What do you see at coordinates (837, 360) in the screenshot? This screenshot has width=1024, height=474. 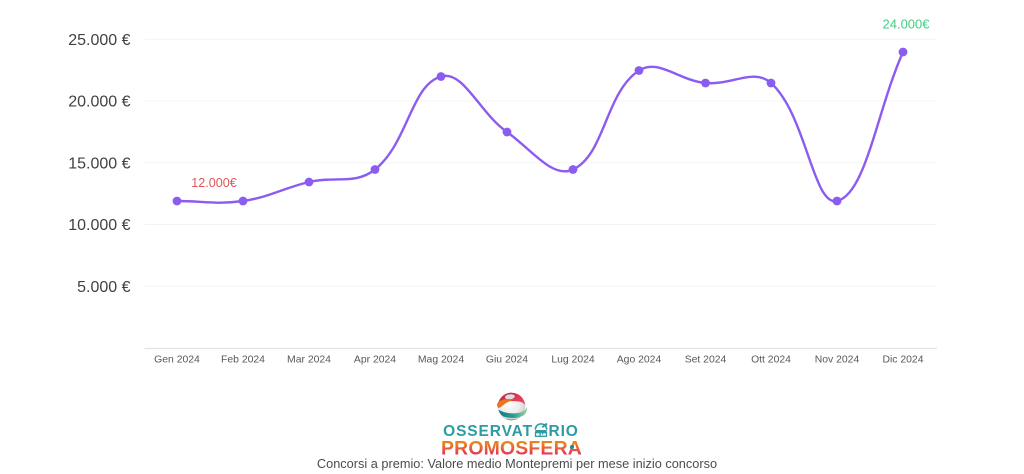 I see `svg-text: Nov 2024` at bounding box center [837, 360].